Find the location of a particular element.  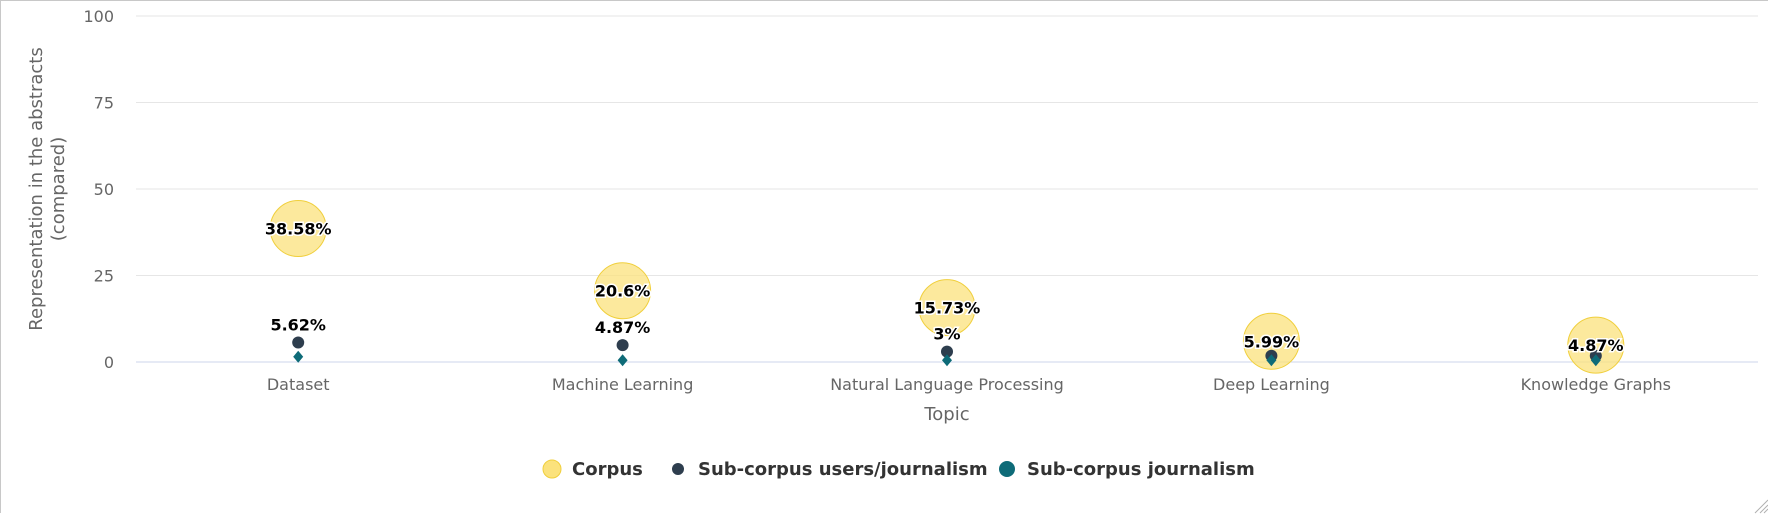

data-label: 38.58% is located at coordinates (298, 229).